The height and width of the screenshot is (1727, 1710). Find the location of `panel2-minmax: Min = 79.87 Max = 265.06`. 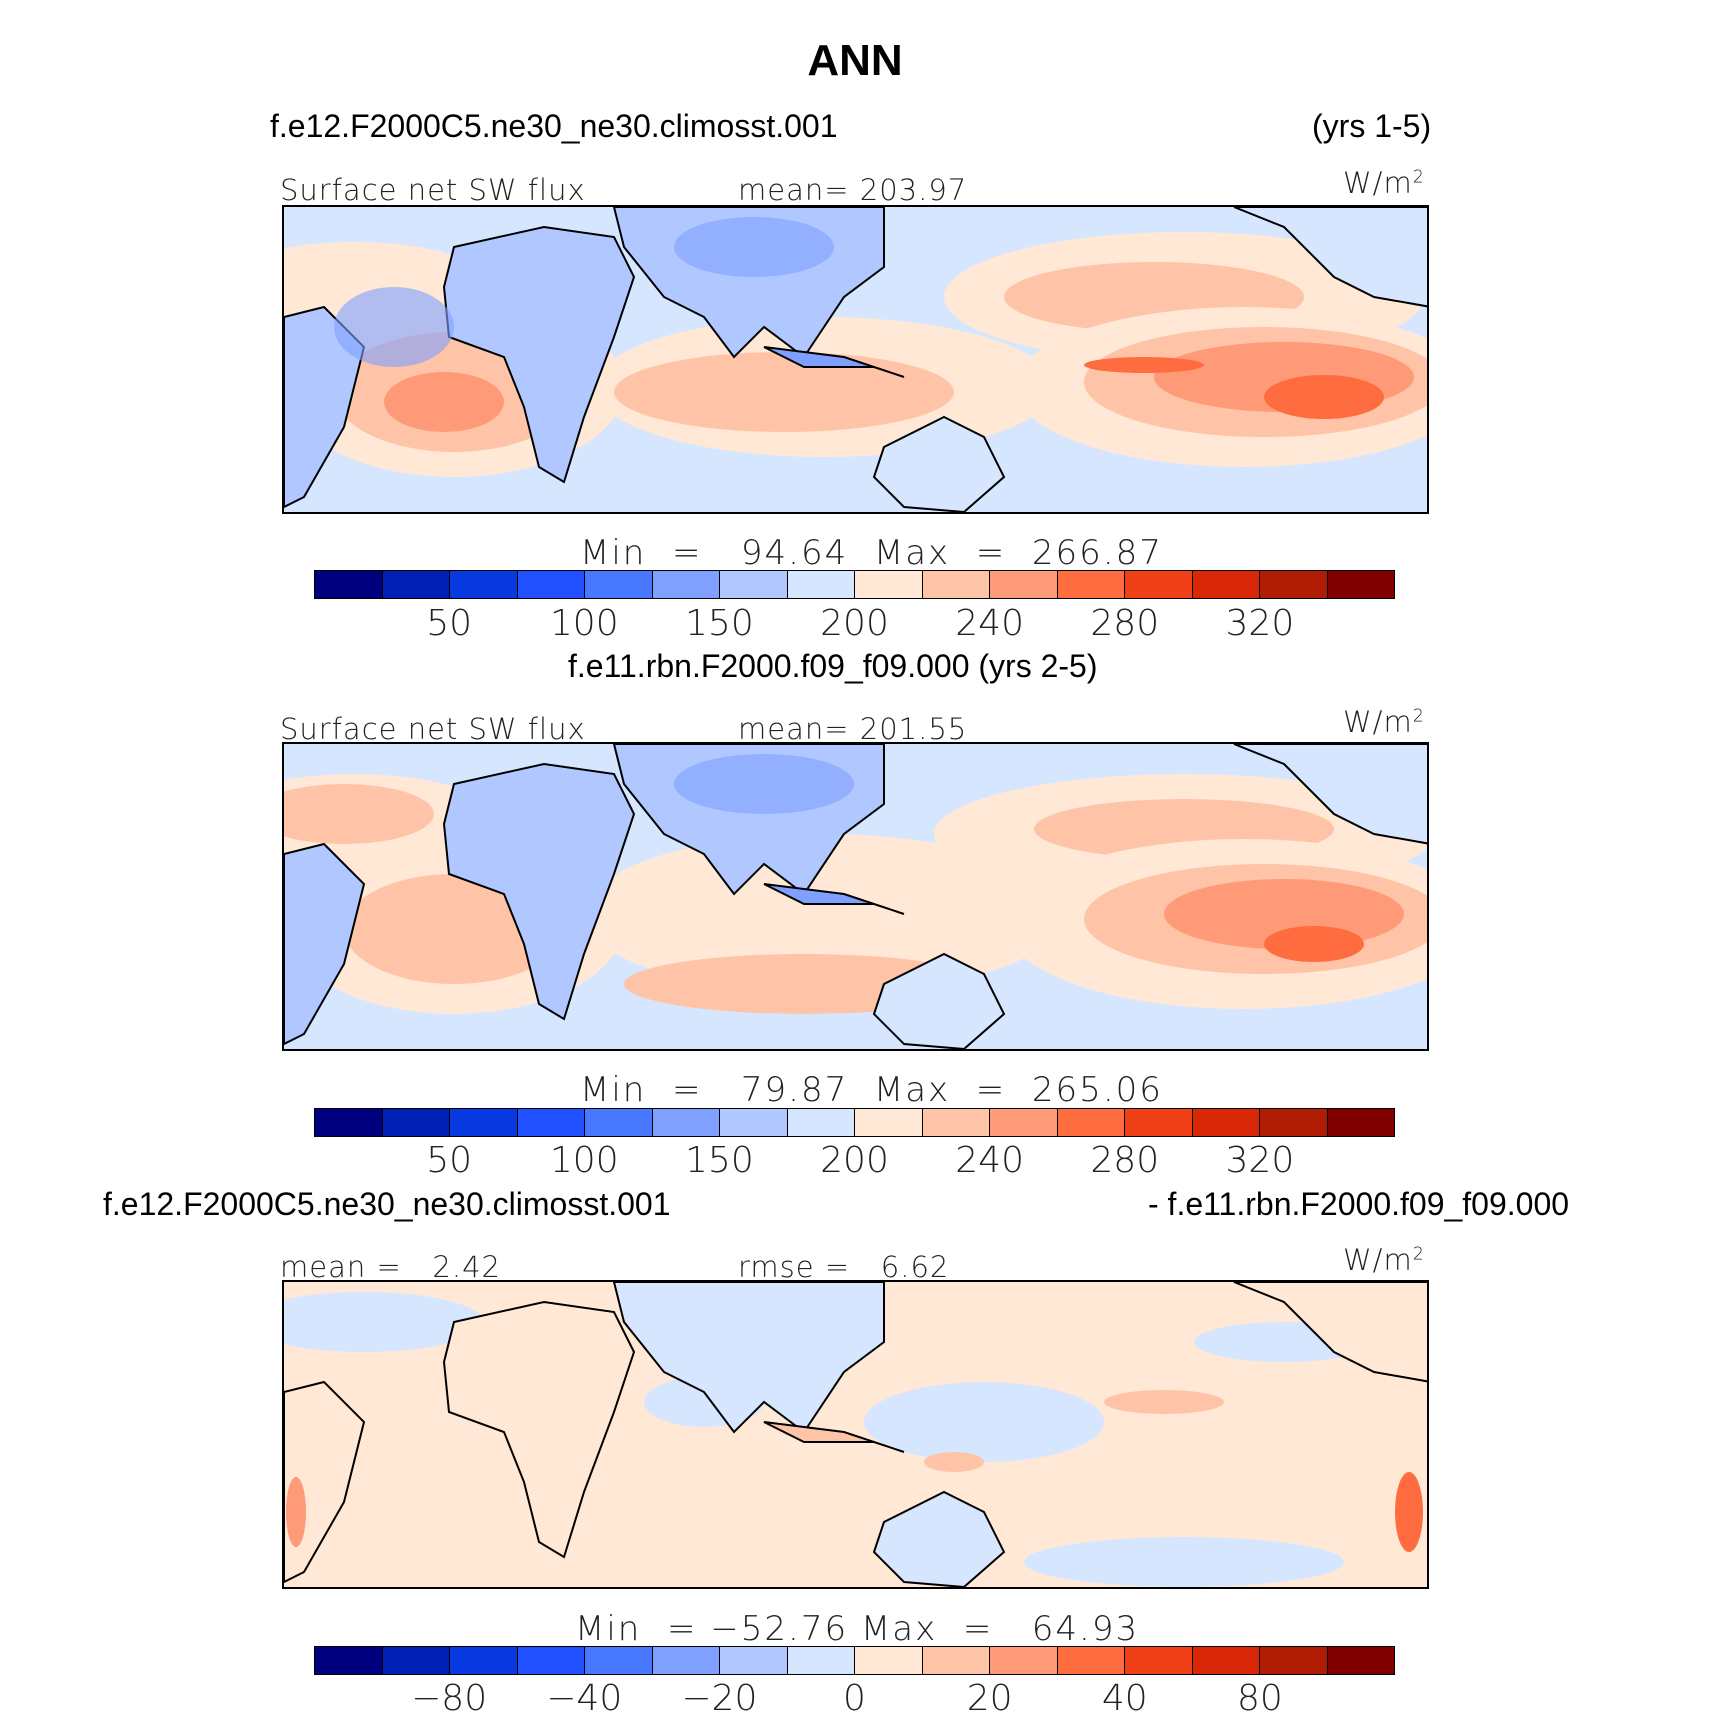

panel2-minmax: Min = 79.87 Max = 265.06 is located at coordinates (871, 1090).